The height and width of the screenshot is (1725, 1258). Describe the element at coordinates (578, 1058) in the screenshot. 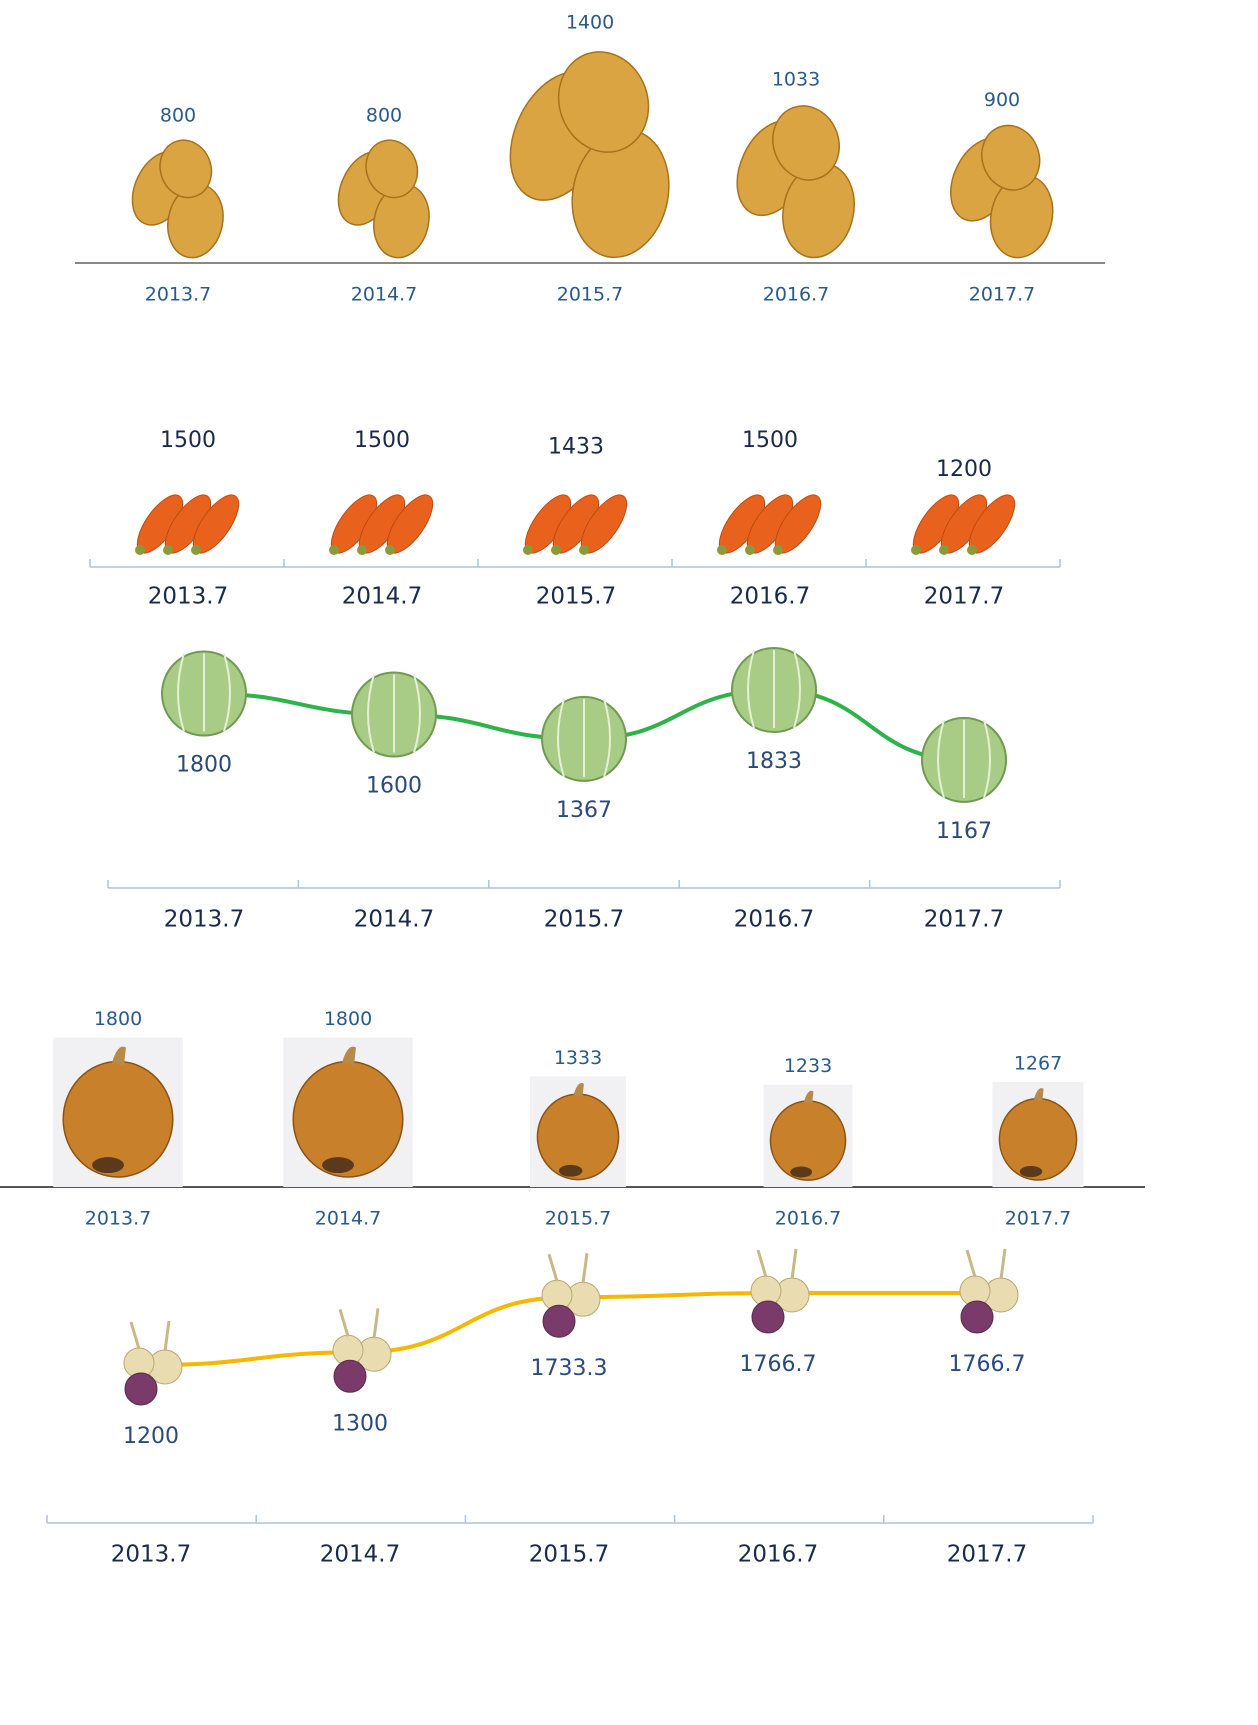

I see `data-label: 1333` at that location.